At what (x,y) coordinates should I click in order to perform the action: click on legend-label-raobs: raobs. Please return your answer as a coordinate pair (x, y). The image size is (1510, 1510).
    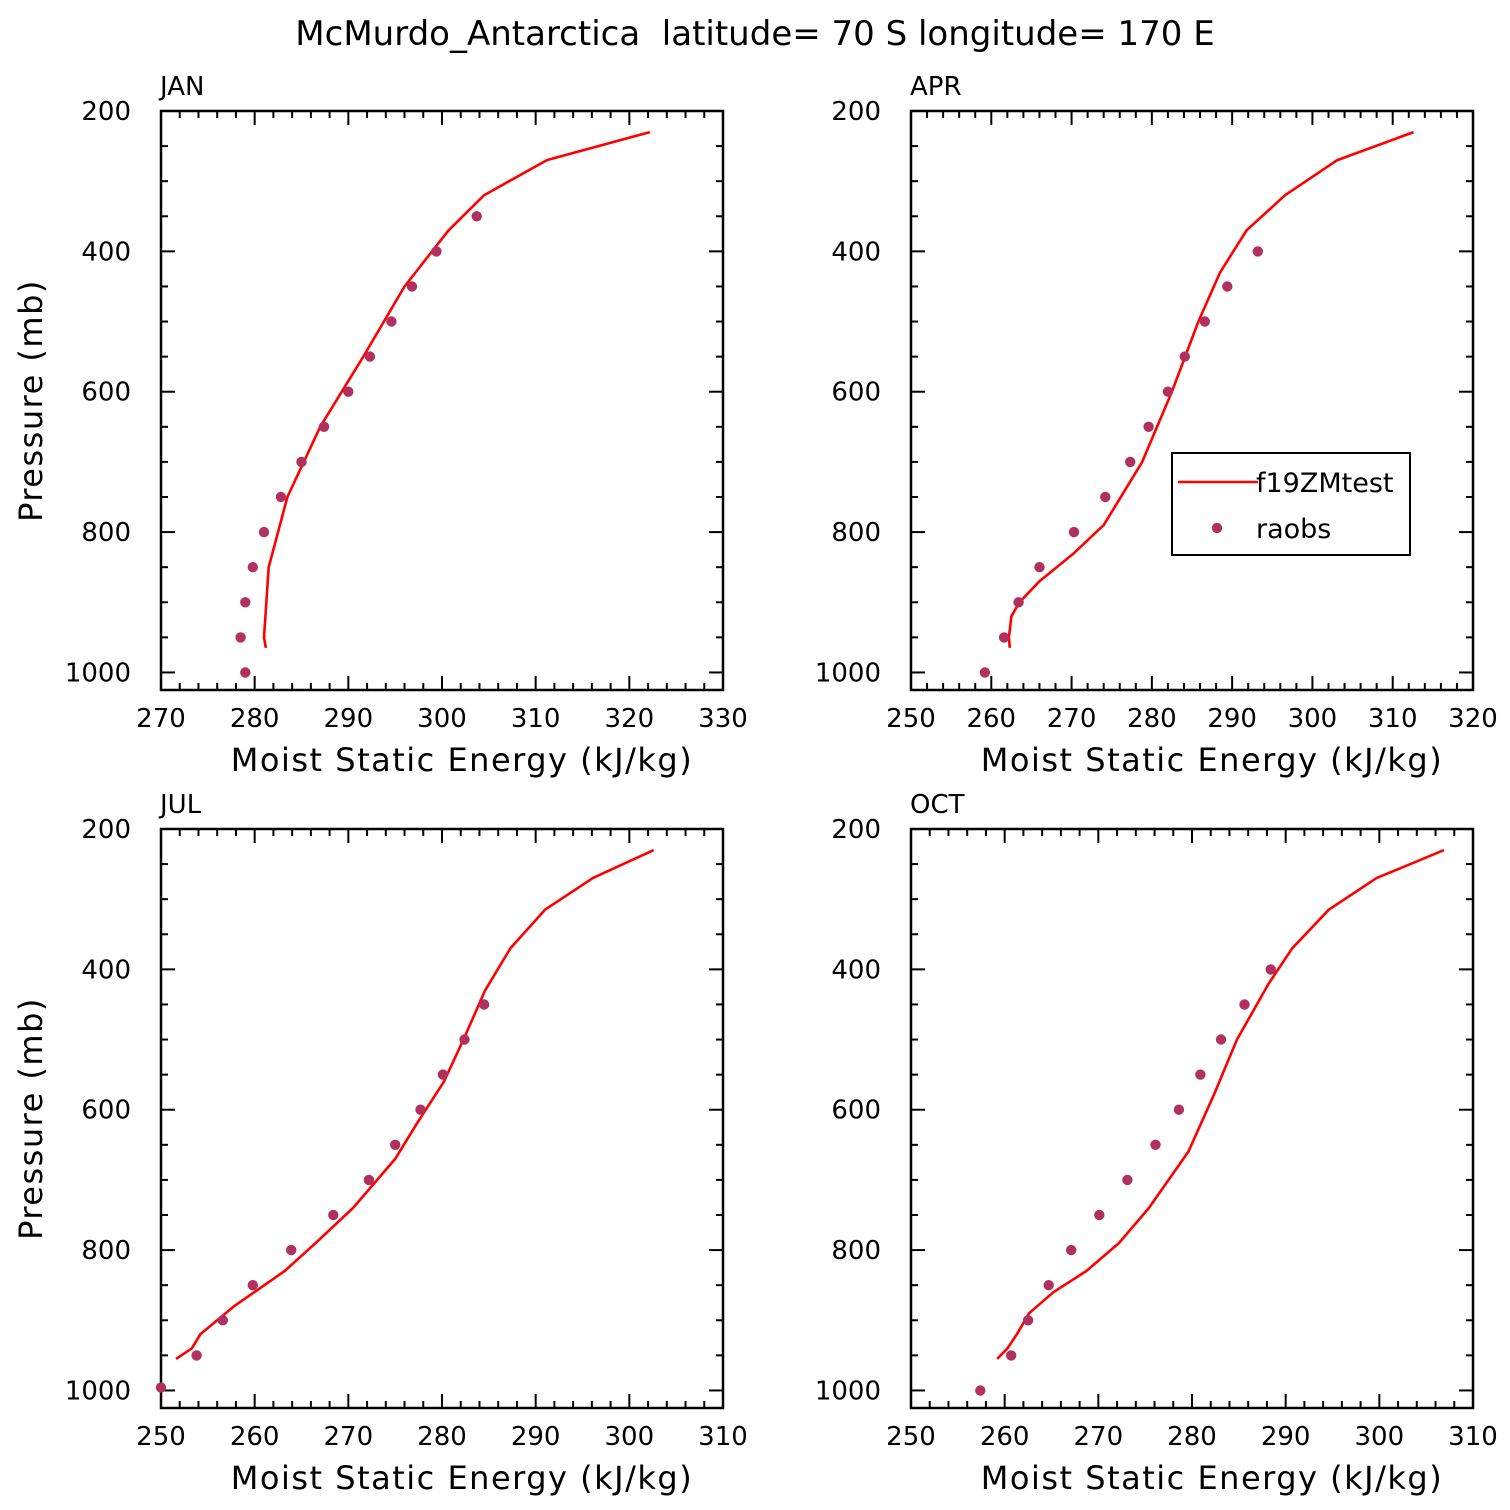
    Looking at the image, I should click on (1293, 529).